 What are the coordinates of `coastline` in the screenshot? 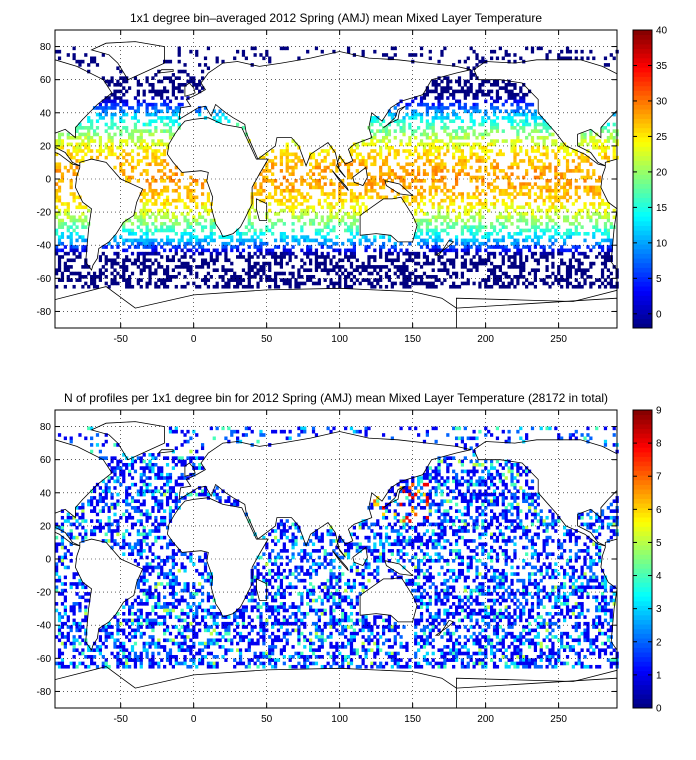 It's located at (84, 113).